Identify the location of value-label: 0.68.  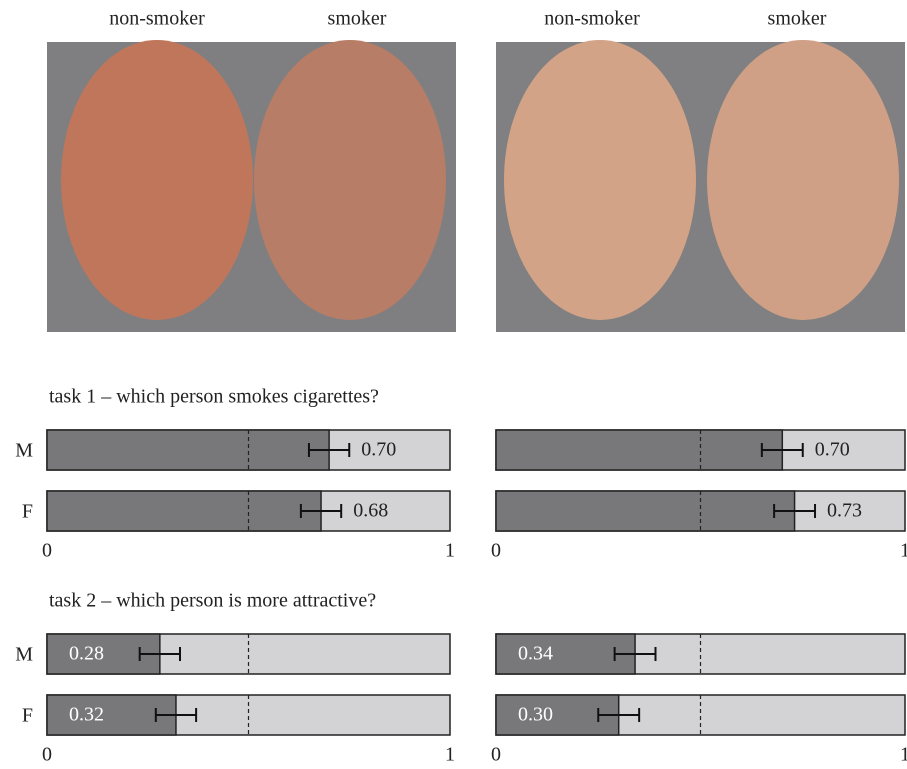
(370, 511).